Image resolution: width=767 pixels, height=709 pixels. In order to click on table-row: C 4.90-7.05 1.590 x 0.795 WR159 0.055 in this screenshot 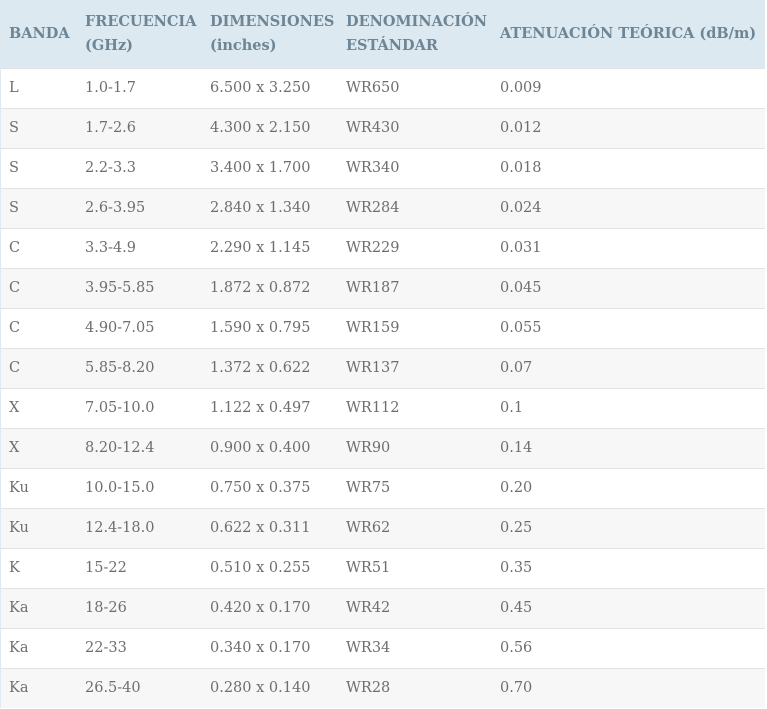, I will do `click(383, 328)`.